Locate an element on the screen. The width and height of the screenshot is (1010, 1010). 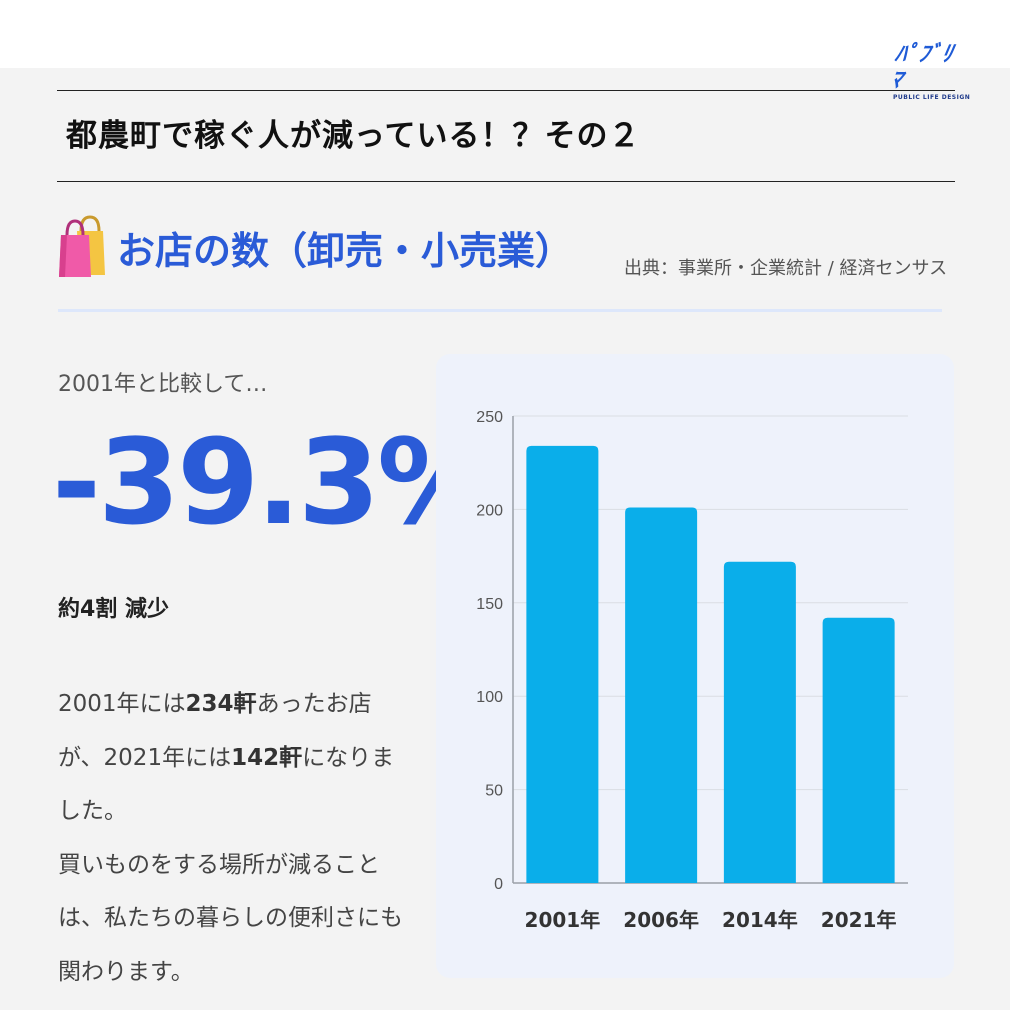
page-title: 都農町で稼ぐ人が減っている！？その２ is located at coordinates (353, 136).